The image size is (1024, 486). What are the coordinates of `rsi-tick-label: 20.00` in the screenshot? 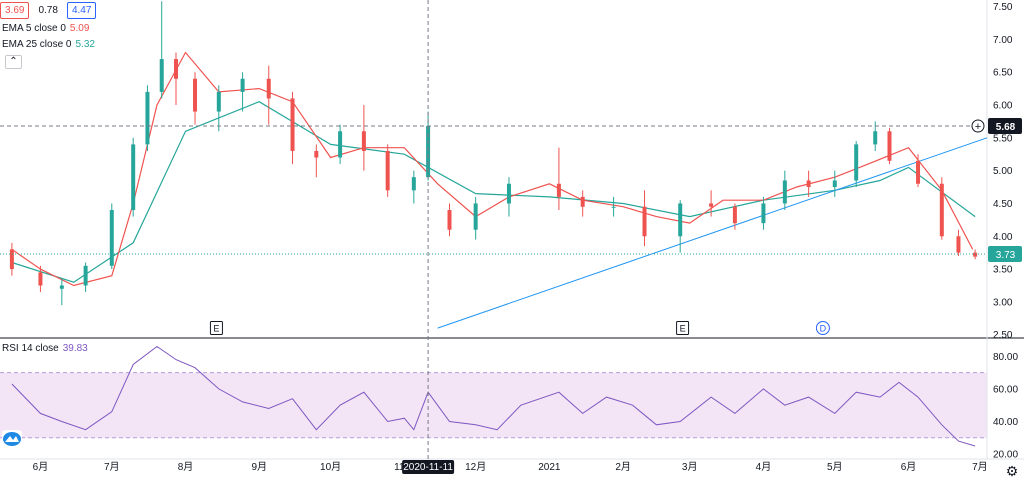 It's located at (1005, 455).